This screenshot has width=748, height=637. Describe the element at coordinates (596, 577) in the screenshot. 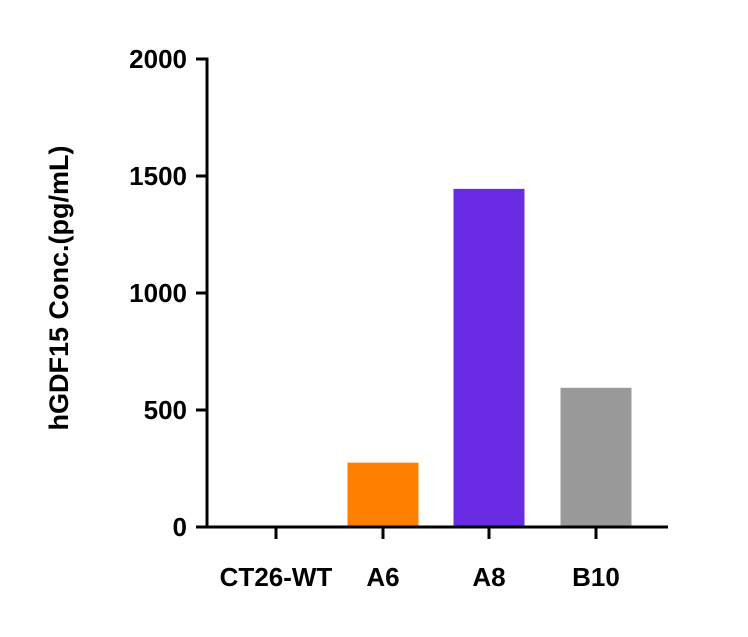

I see `x-tick-label: B10` at that location.